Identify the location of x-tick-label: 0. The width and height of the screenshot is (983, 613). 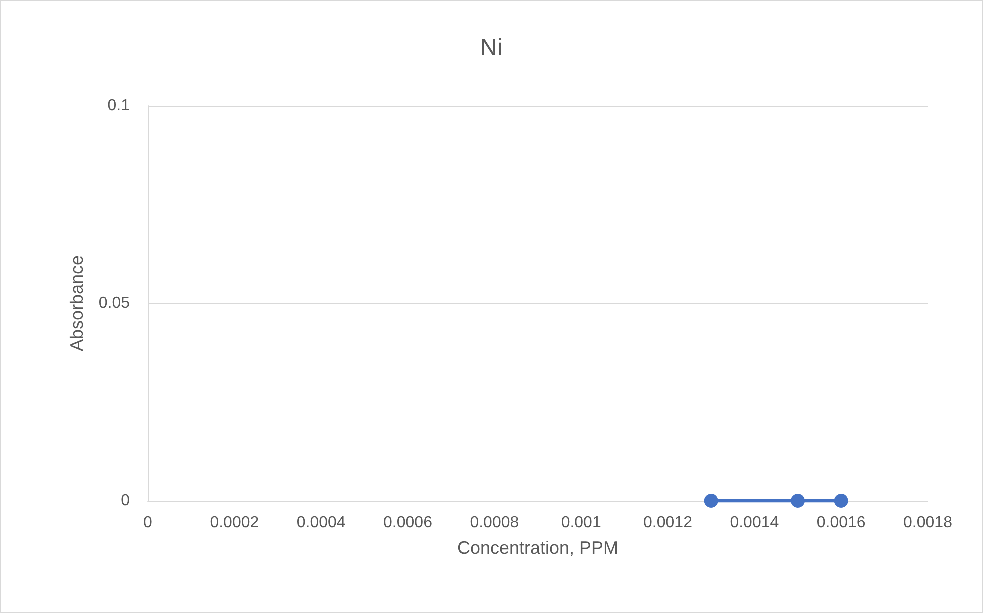
(148, 523).